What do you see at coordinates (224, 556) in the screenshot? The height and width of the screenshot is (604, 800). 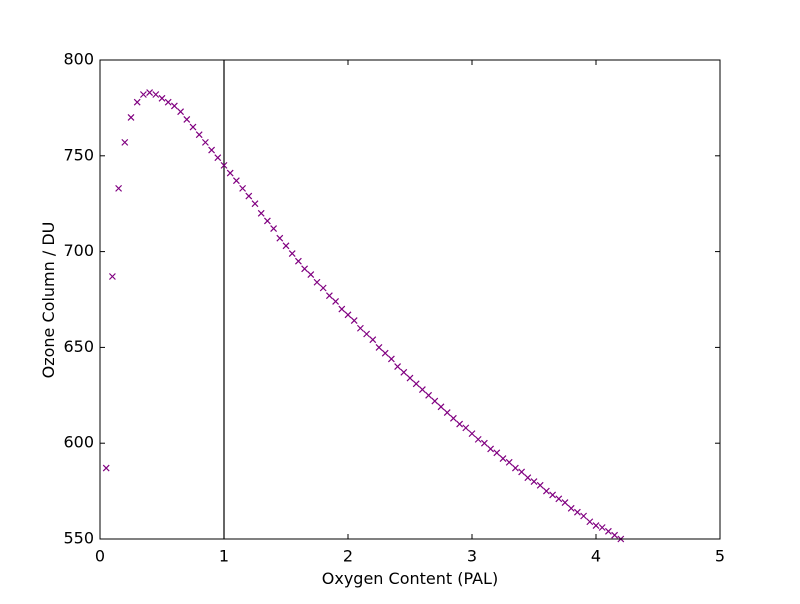 I see `x-tick-label: 1` at bounding box center [224, 556].